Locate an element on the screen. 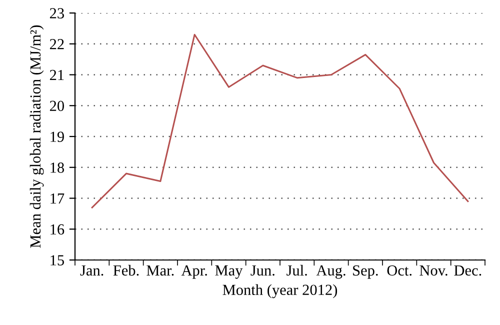 This screenshot has width=500, height=325. x-tick-label: Mar. is located at coordinates (160, 270).